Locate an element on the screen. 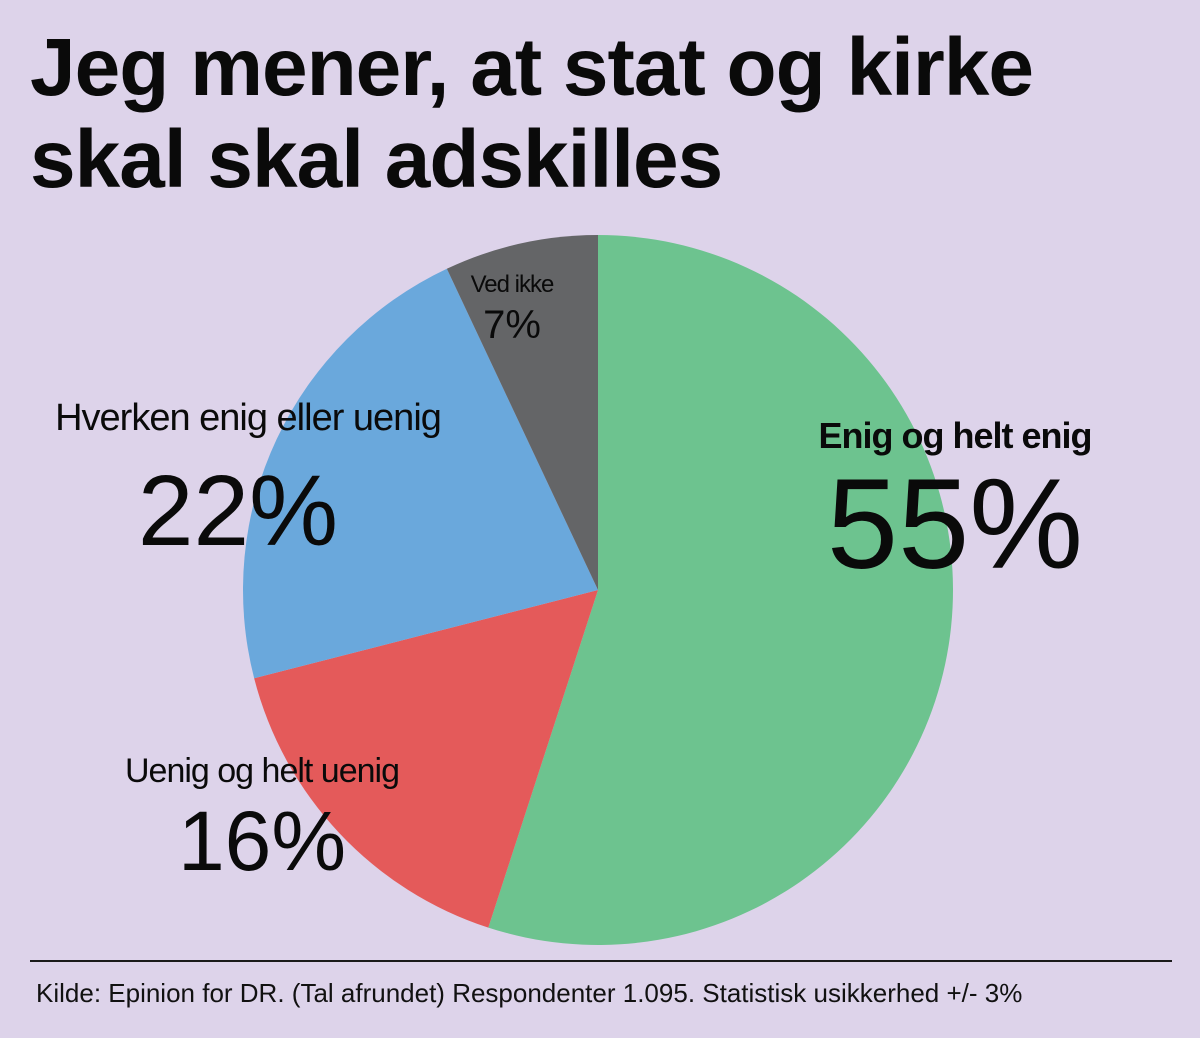 This screenshot has height=1038, width=1200. title-line-1: Jeg mener, at stat og kirke is located at coordinates (532, 67).